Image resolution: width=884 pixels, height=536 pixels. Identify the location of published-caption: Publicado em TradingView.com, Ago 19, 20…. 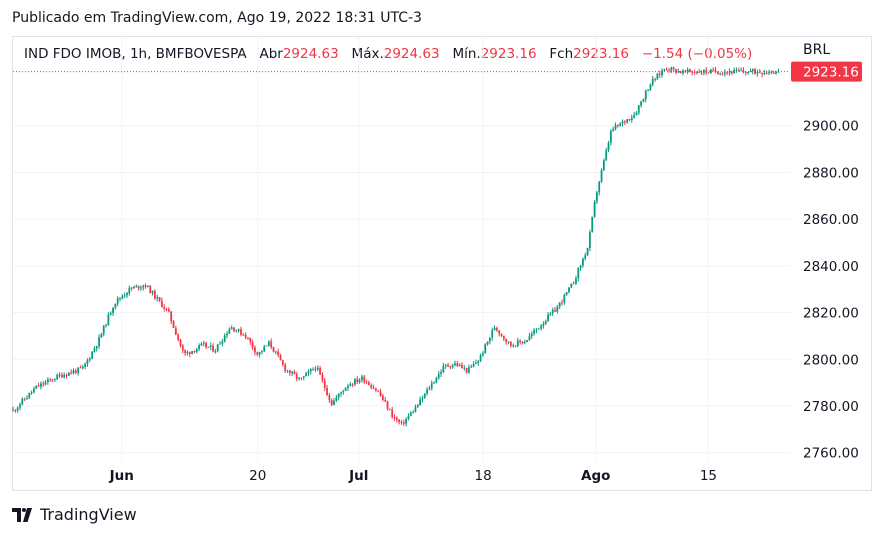
(217, 18).